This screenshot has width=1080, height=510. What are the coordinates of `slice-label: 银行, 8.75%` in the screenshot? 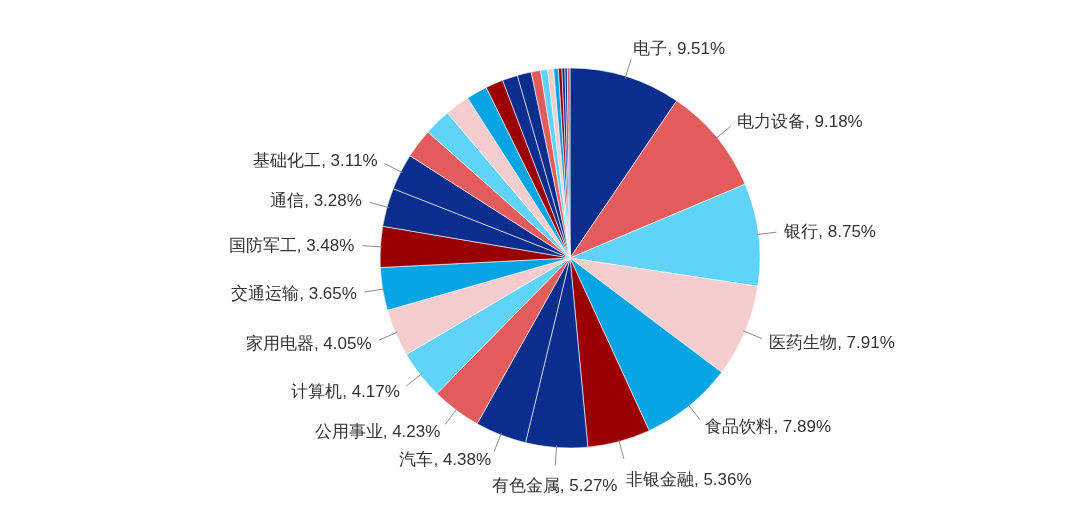 It's located at (829, 232).